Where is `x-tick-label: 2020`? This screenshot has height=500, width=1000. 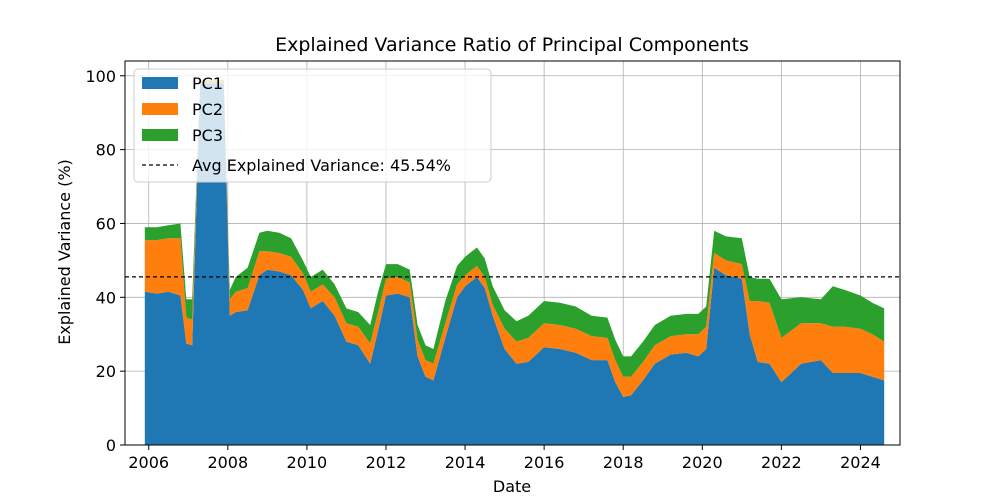
x-tick-label: 2020 is located at coordinates (702, 462).